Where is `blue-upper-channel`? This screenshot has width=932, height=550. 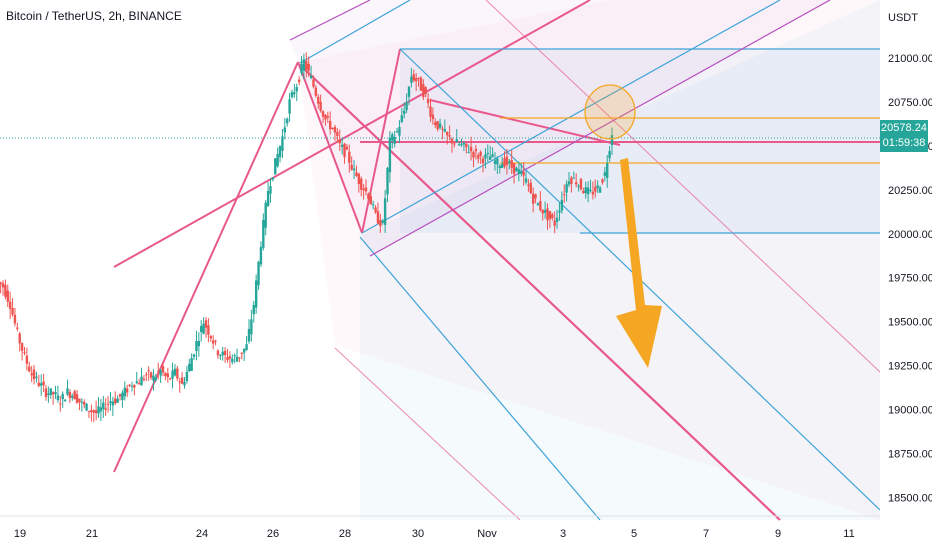 blue-upper-channel is located at coordinates (355, 32).